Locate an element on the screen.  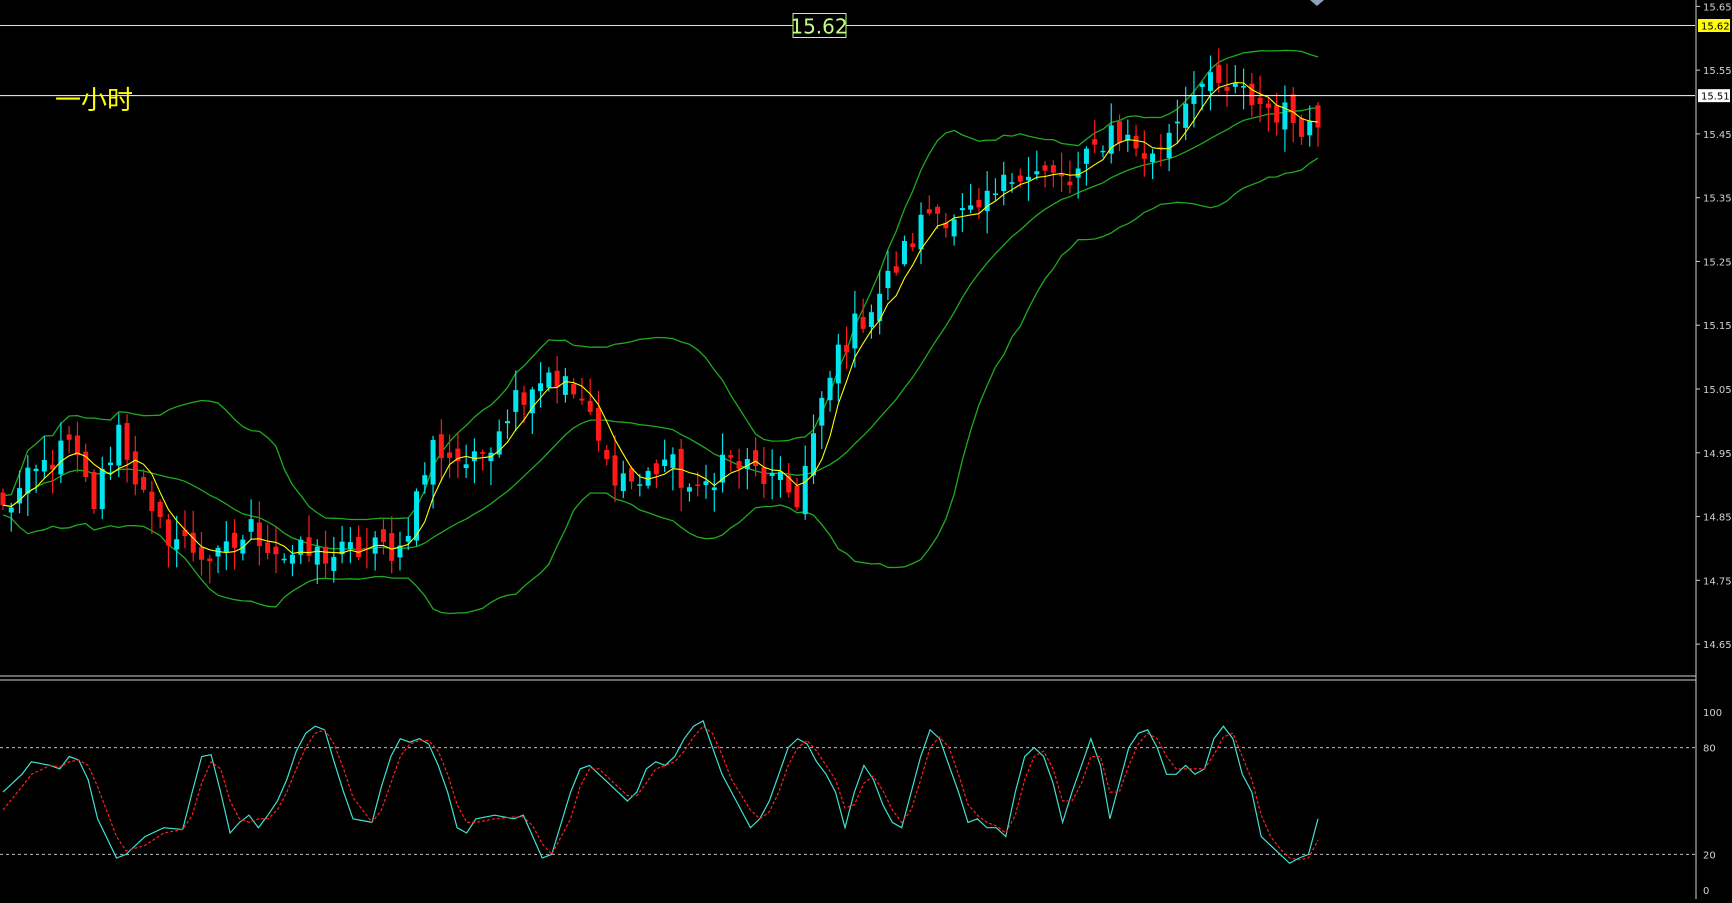
stochastic-signal-line is located at coordinates (660, 793).